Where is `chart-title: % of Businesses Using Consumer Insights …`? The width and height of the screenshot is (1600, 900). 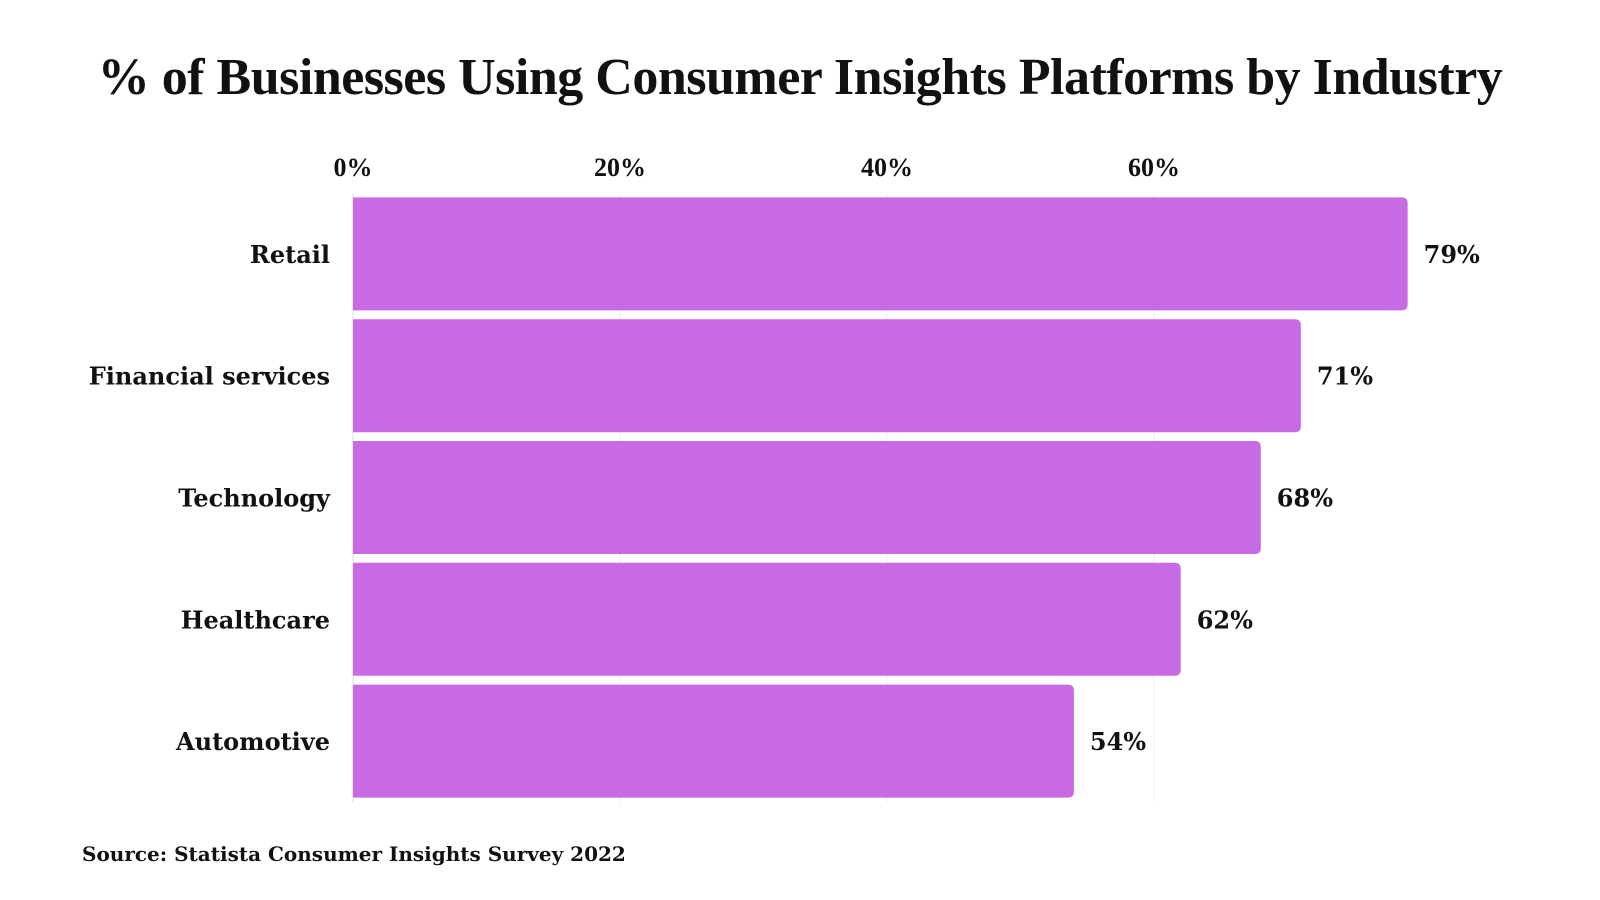 chart-title: % of Businesses Using Consumer Insights … is located at coordinates (800, 77).